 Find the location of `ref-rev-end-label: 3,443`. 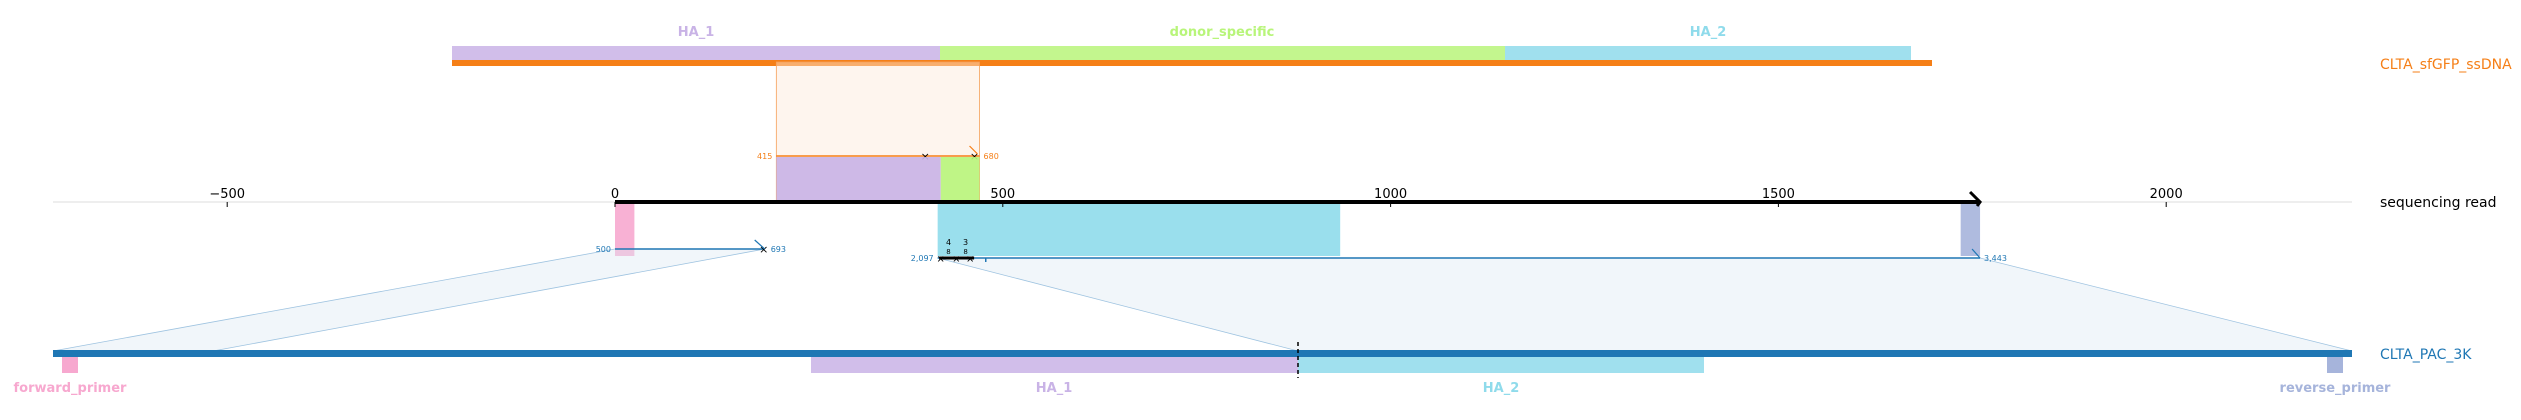

ref-rev-end-label: 3,443 is located at coordinates (1995, 258).